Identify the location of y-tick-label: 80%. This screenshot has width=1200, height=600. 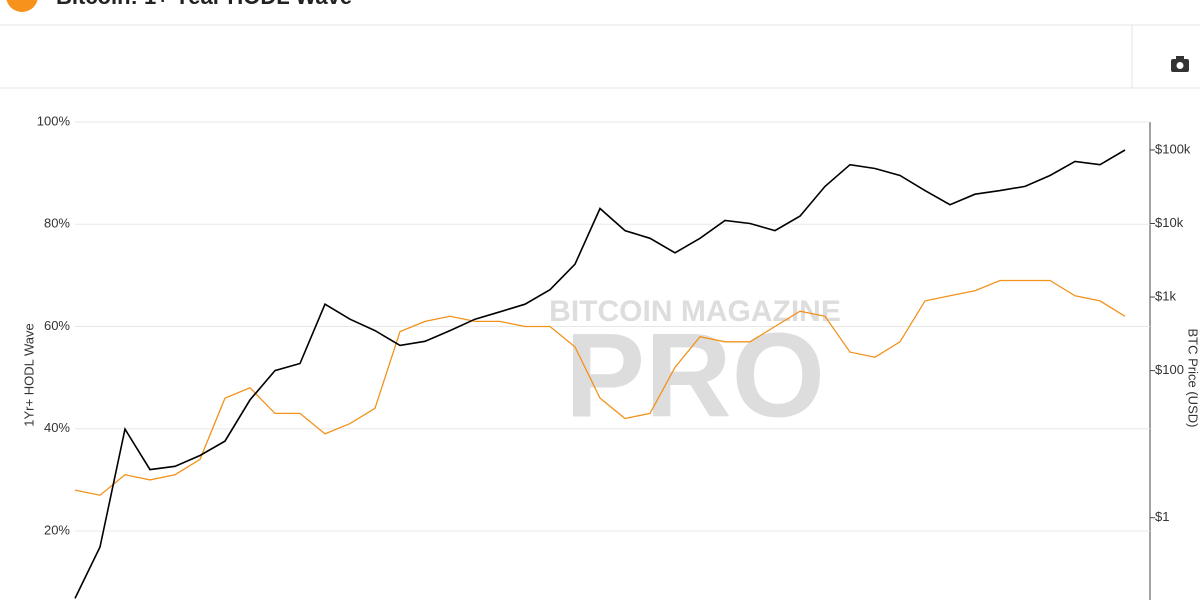
(57, 223).